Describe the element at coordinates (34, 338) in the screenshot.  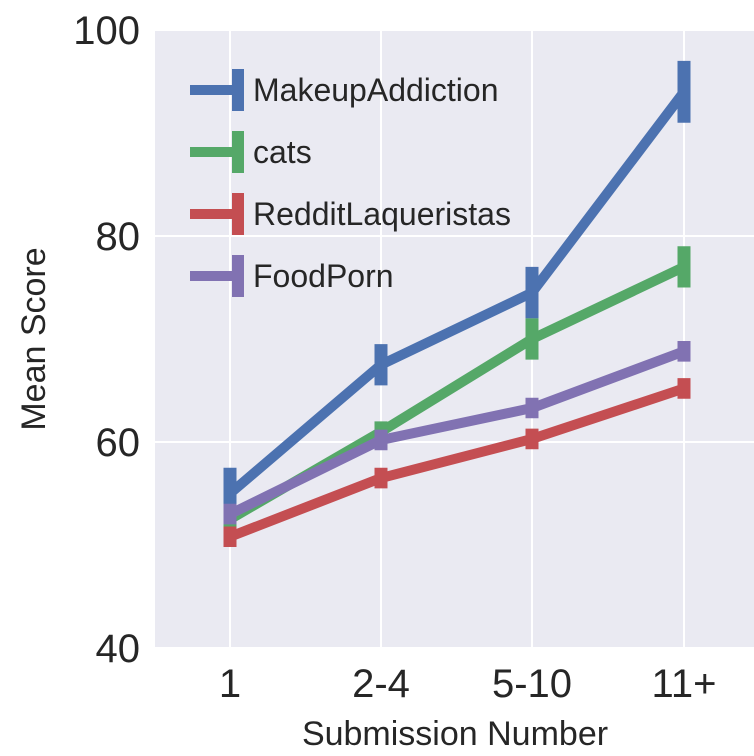
I see `y-axis-title: Mean Score` at that location.